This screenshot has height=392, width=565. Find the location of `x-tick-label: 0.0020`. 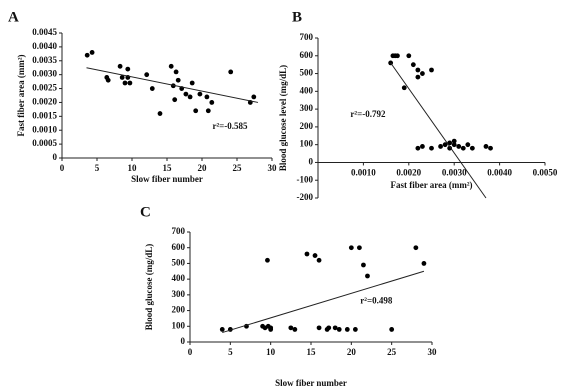

x-tick-label: 0.0020 is located at coordinates (408, 173).